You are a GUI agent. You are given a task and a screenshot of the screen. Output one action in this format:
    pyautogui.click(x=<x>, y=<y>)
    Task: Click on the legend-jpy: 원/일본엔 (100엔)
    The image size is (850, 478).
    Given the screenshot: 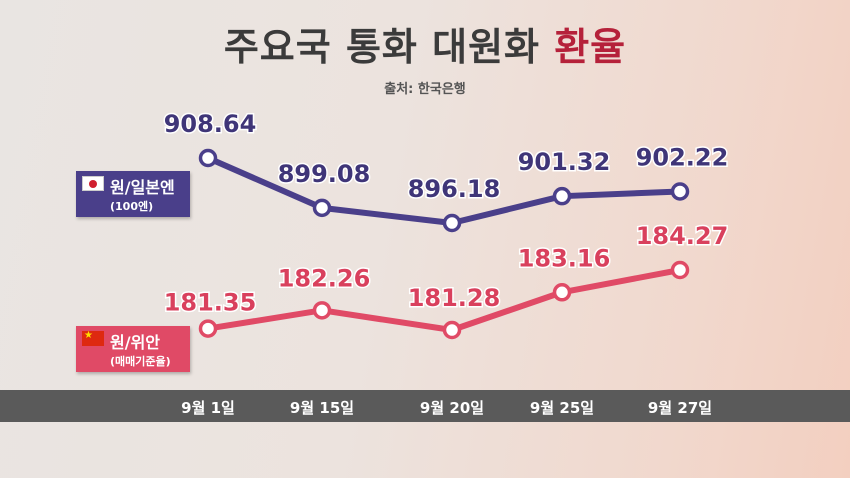 What is the action you would take?
    pyautogui.click(x=133, y=194)
    